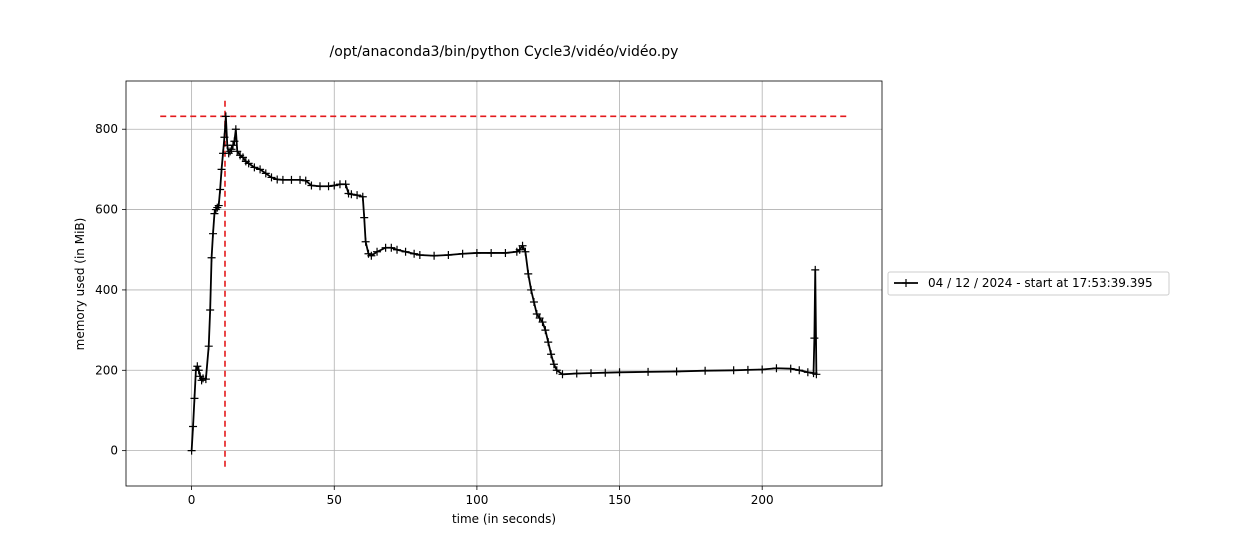 The width and height of the screenshot is (1260, 540). I want to click on legend-entry-label: 04 / 12 / 2024 - start at 17:53:39.395, so click(1040, 283).